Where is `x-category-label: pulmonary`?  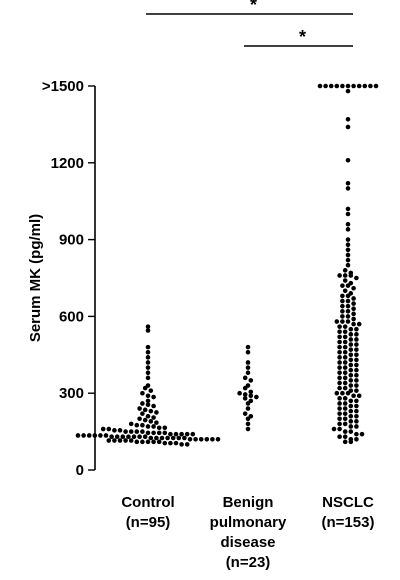
x-category-label: pulmonary is located at coordinates (248, 522).